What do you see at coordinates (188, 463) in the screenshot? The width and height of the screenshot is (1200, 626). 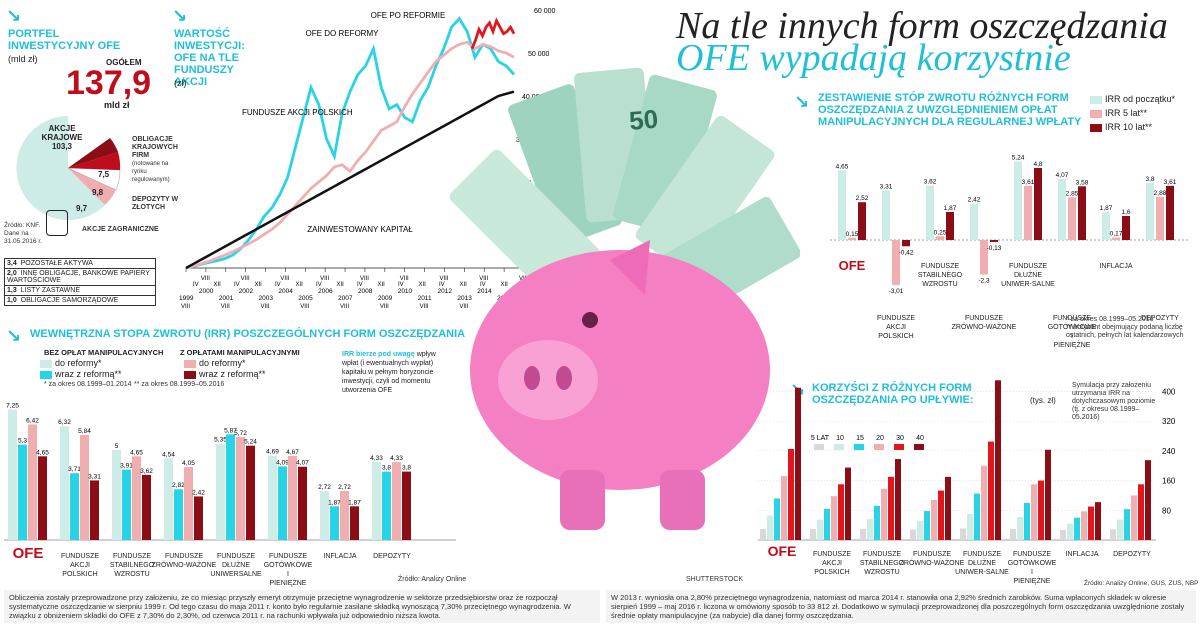 I see `bar-value-label: 4,05` at bounding box center [188, 463].